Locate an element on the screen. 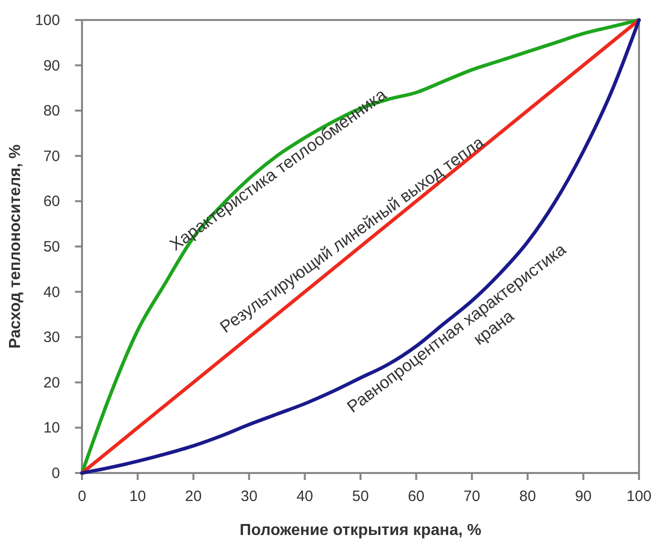 This screenshot has width=651, height=553. x-tick-label: 70 is located at coordinates (472, 496).